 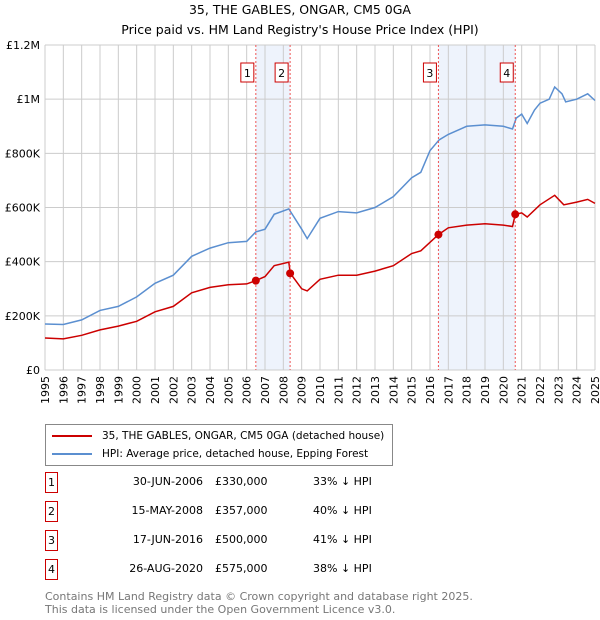 I want to click on x-tick-label: 2021, so click(x=522, y=390).